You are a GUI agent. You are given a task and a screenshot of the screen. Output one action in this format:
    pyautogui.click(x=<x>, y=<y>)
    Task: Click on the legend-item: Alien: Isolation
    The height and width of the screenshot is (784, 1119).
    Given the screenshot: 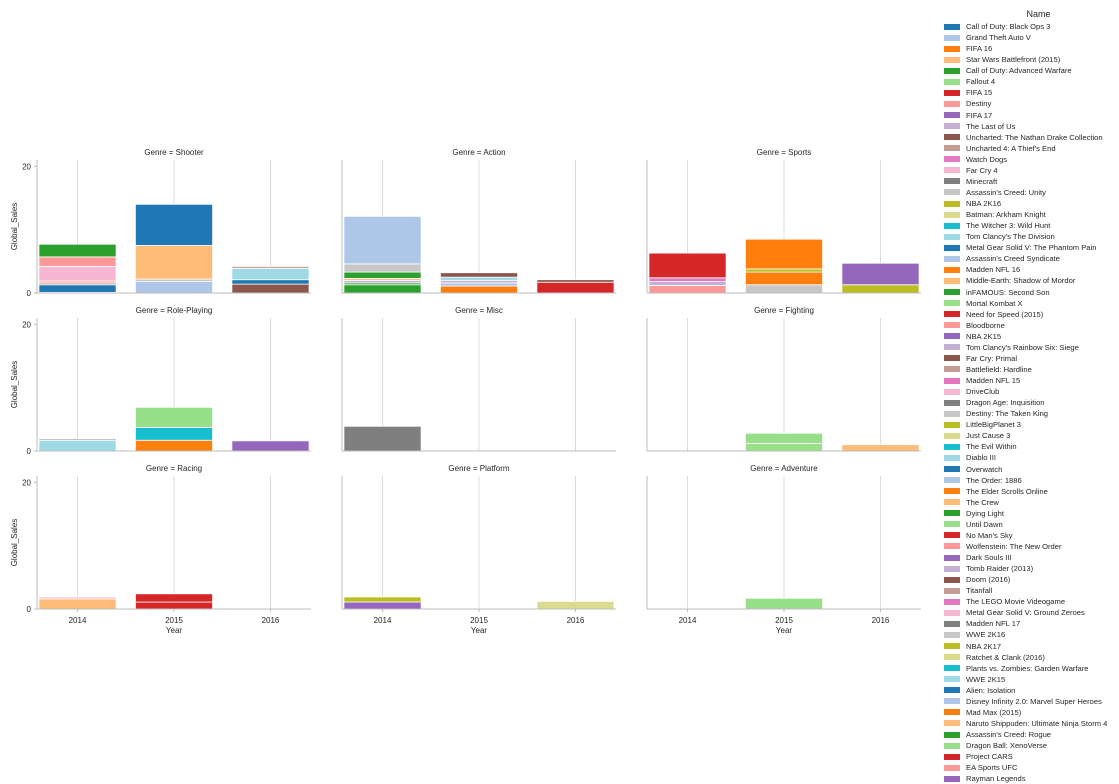 What is the action you would take?
    pyautogui.click(x=1031, y=690)
    